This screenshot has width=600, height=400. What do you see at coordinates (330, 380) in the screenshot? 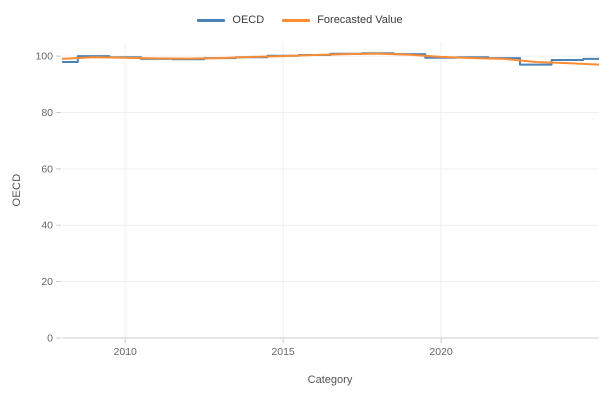
I see `x-axis-title: Category` at bounding box center [330, 380].